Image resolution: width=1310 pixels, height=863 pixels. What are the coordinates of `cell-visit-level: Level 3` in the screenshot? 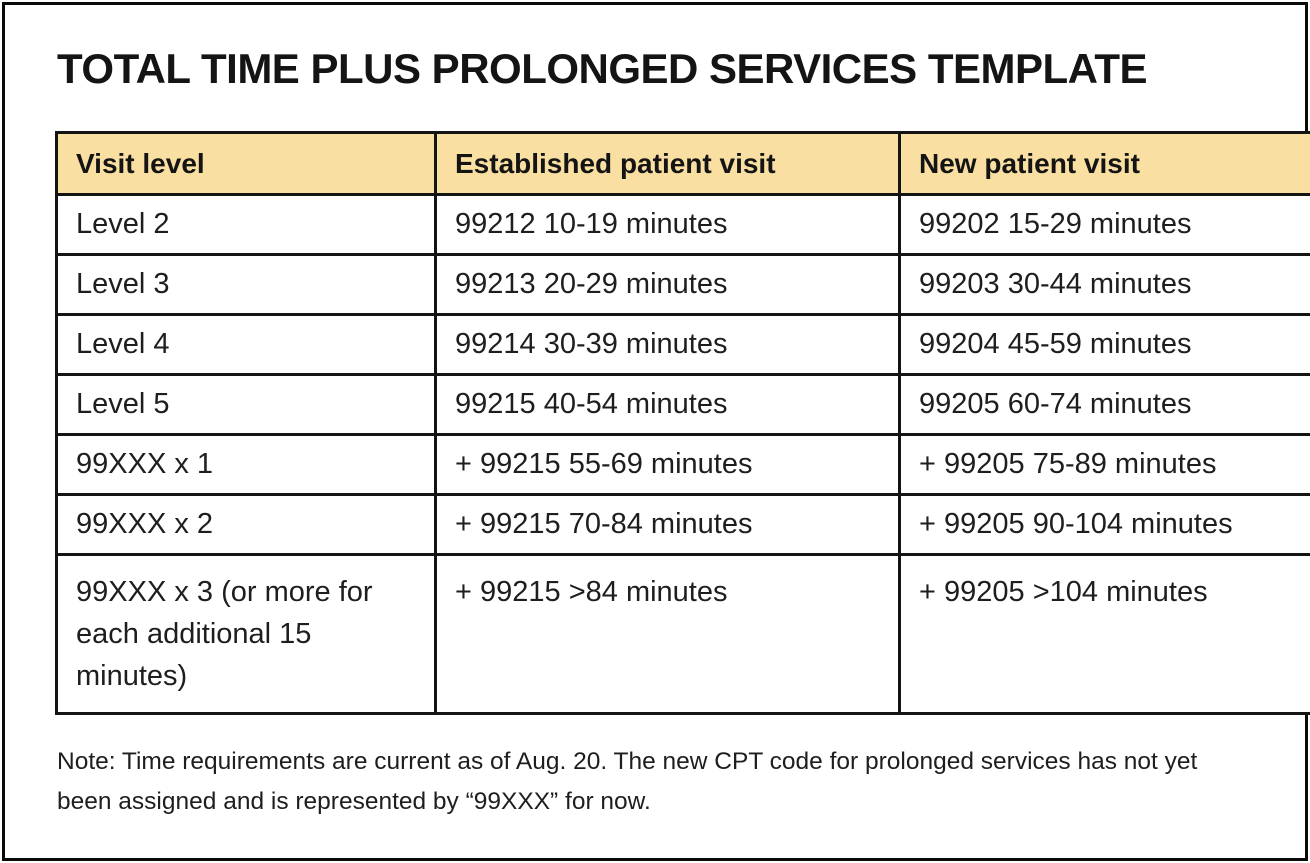 It's located at (246, 284).